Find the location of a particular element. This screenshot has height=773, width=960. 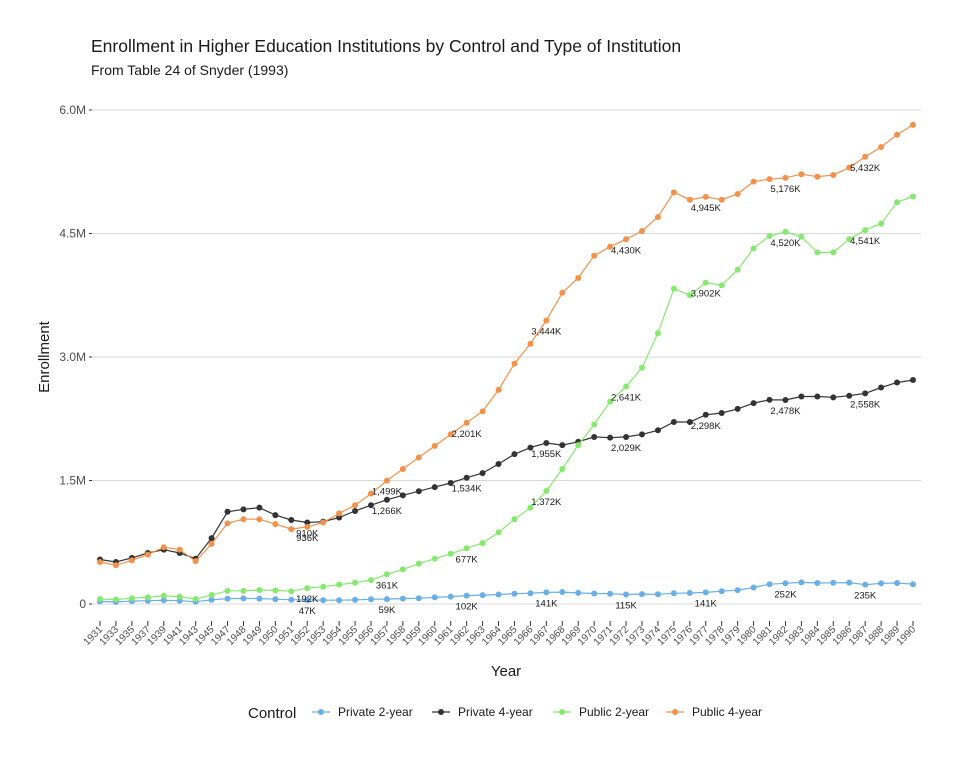

legend-item: Private 4-year is located at coordinates (482, 712).